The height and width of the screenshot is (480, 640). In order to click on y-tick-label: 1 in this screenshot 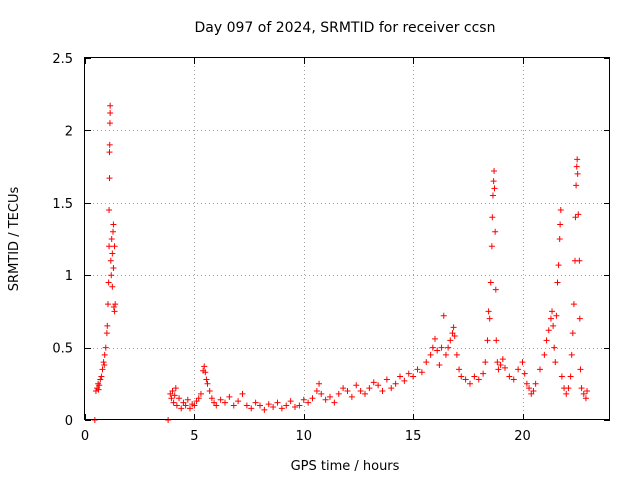, I will do `click(69, 276)`.